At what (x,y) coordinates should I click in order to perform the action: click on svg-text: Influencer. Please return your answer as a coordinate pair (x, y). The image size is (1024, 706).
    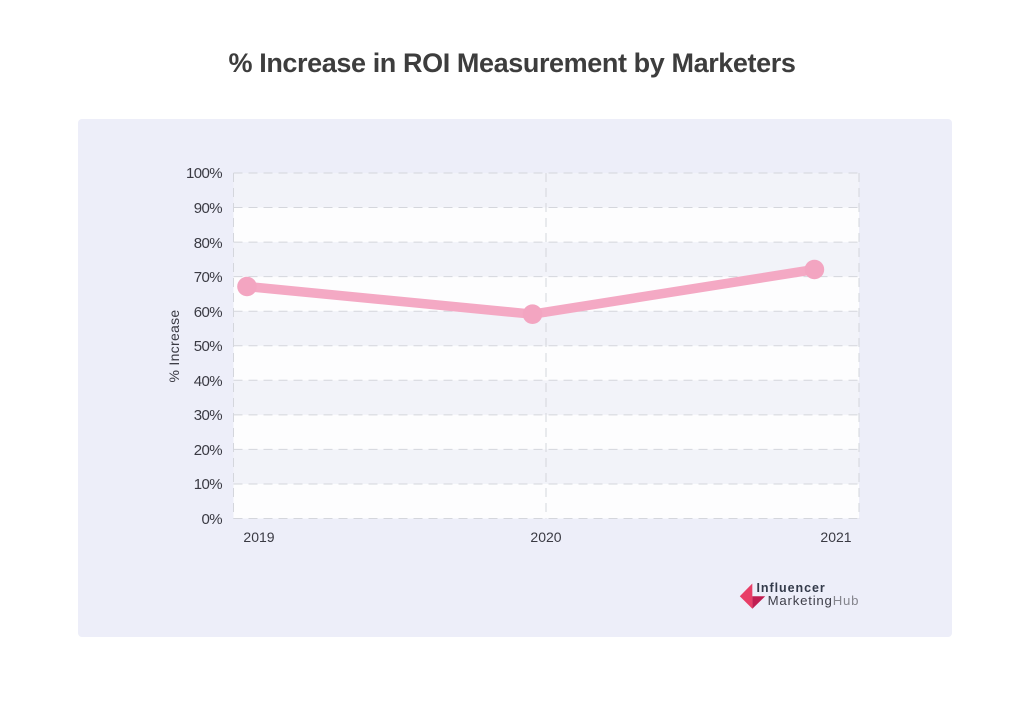
    Looking at the image, I should click on (791, 588).